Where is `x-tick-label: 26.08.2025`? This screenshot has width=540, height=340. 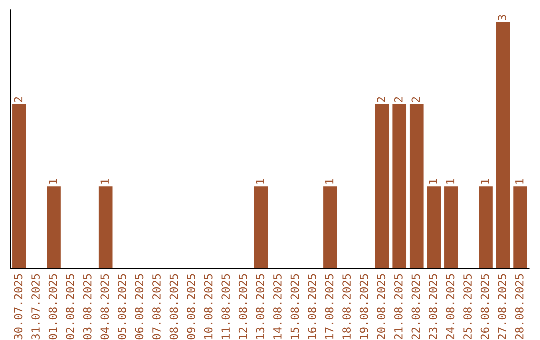 x-tick-label: 26.08.2025 is located at coordinates (485, 307).